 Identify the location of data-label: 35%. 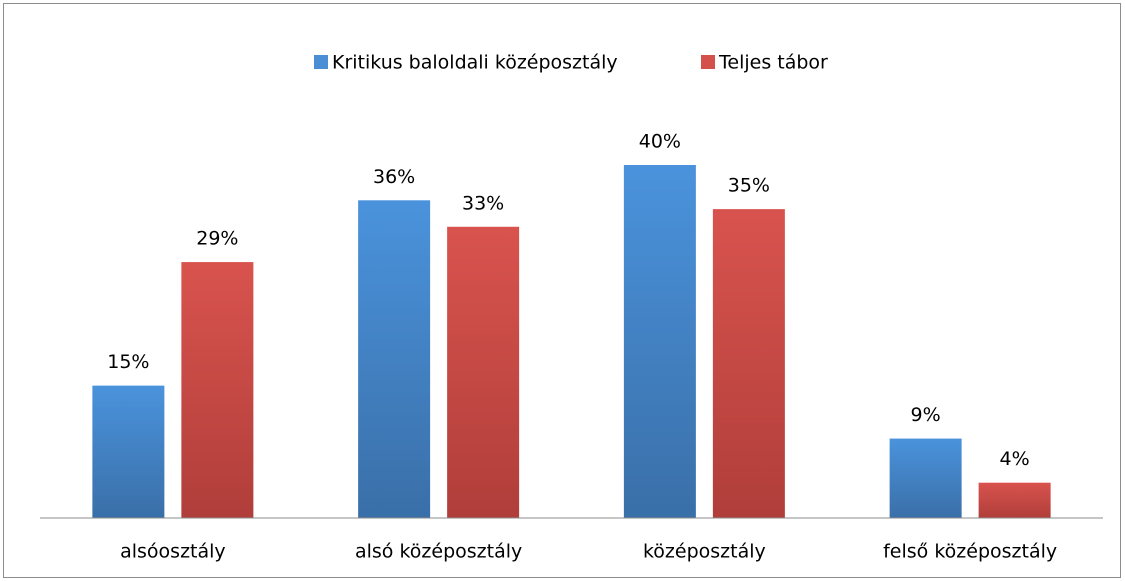
(749, 186).